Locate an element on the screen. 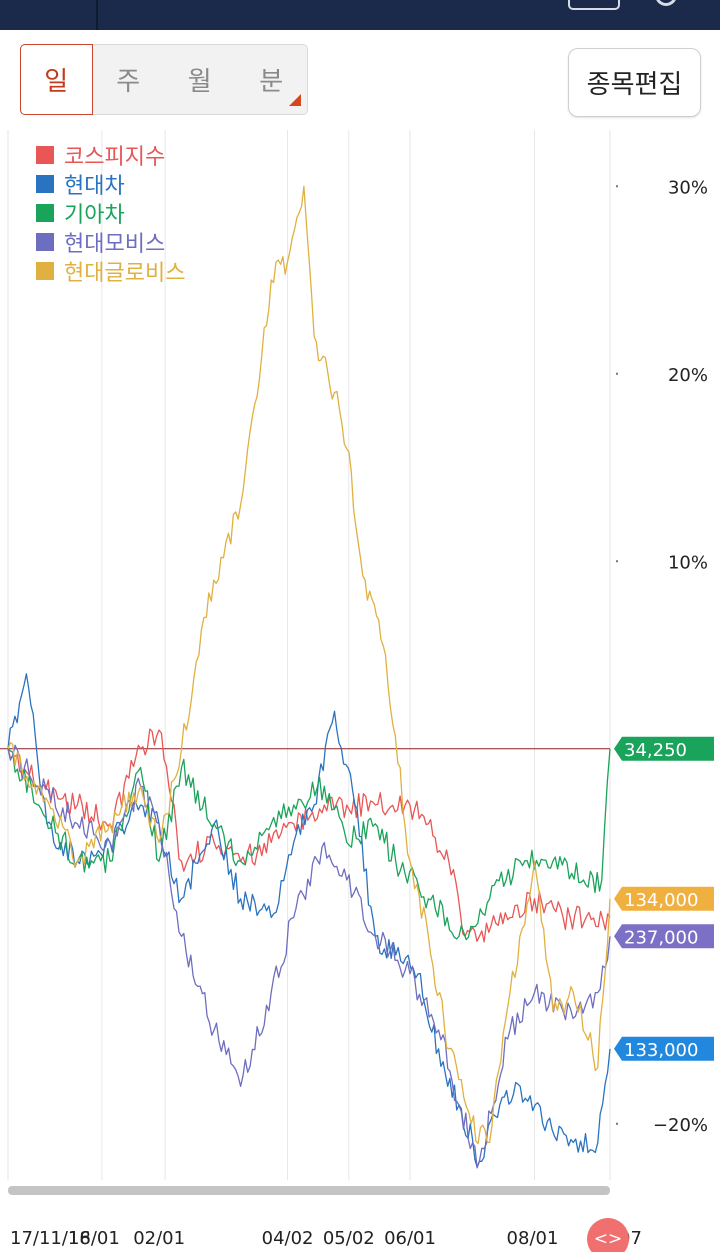  x-tick-label: 02/01 is located at coordinates (159, 1238).